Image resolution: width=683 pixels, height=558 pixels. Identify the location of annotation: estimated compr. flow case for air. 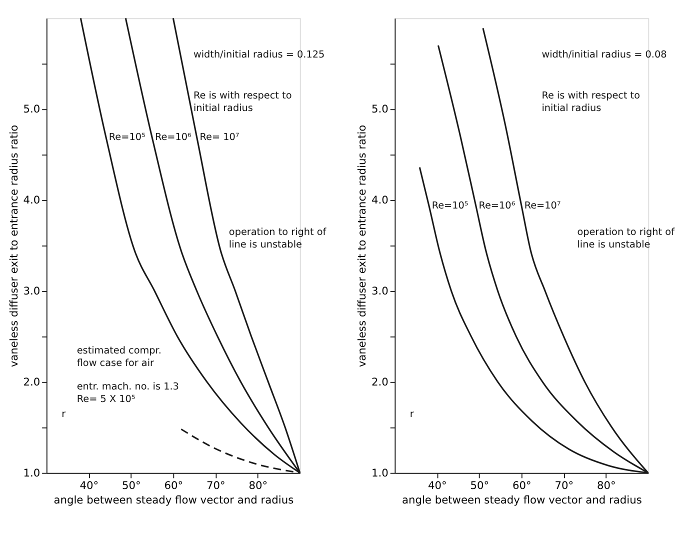
(119, 357).